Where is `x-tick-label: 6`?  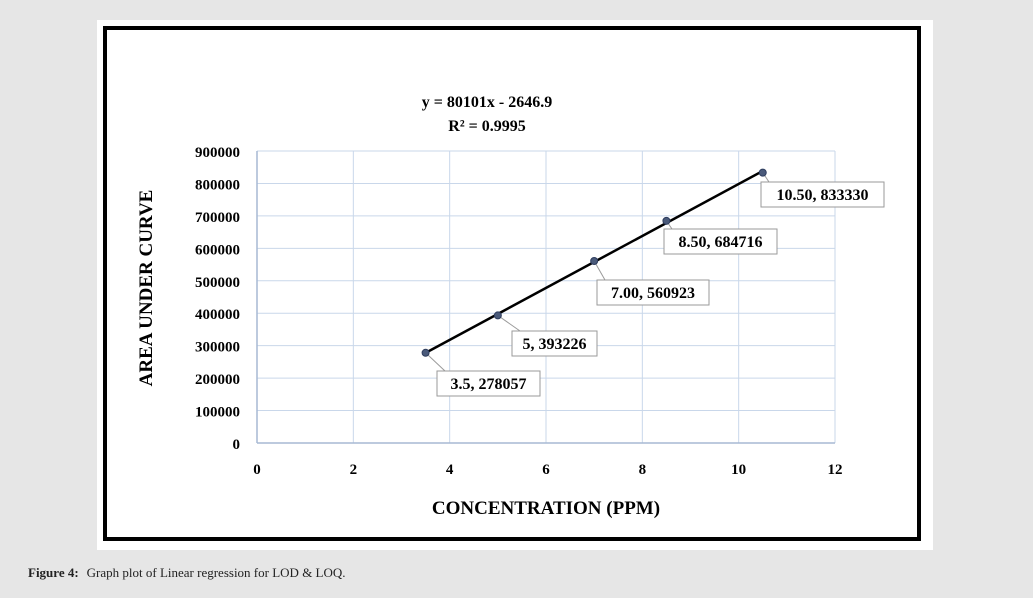 x-tick-label: 6 is located at coordinates (546, 470).